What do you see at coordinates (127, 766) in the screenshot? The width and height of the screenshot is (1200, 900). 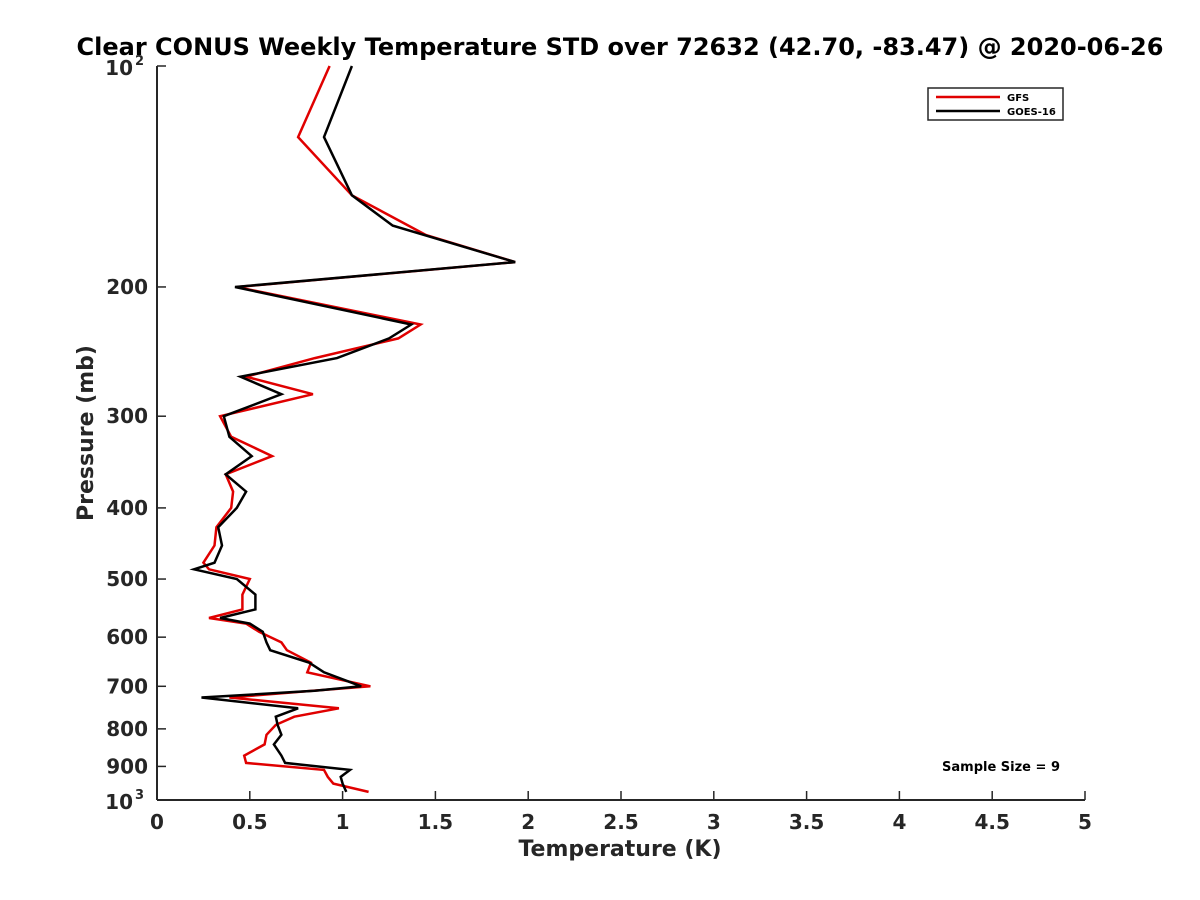 I see `y-tick-label: 900` at bounding box center [127, 766].